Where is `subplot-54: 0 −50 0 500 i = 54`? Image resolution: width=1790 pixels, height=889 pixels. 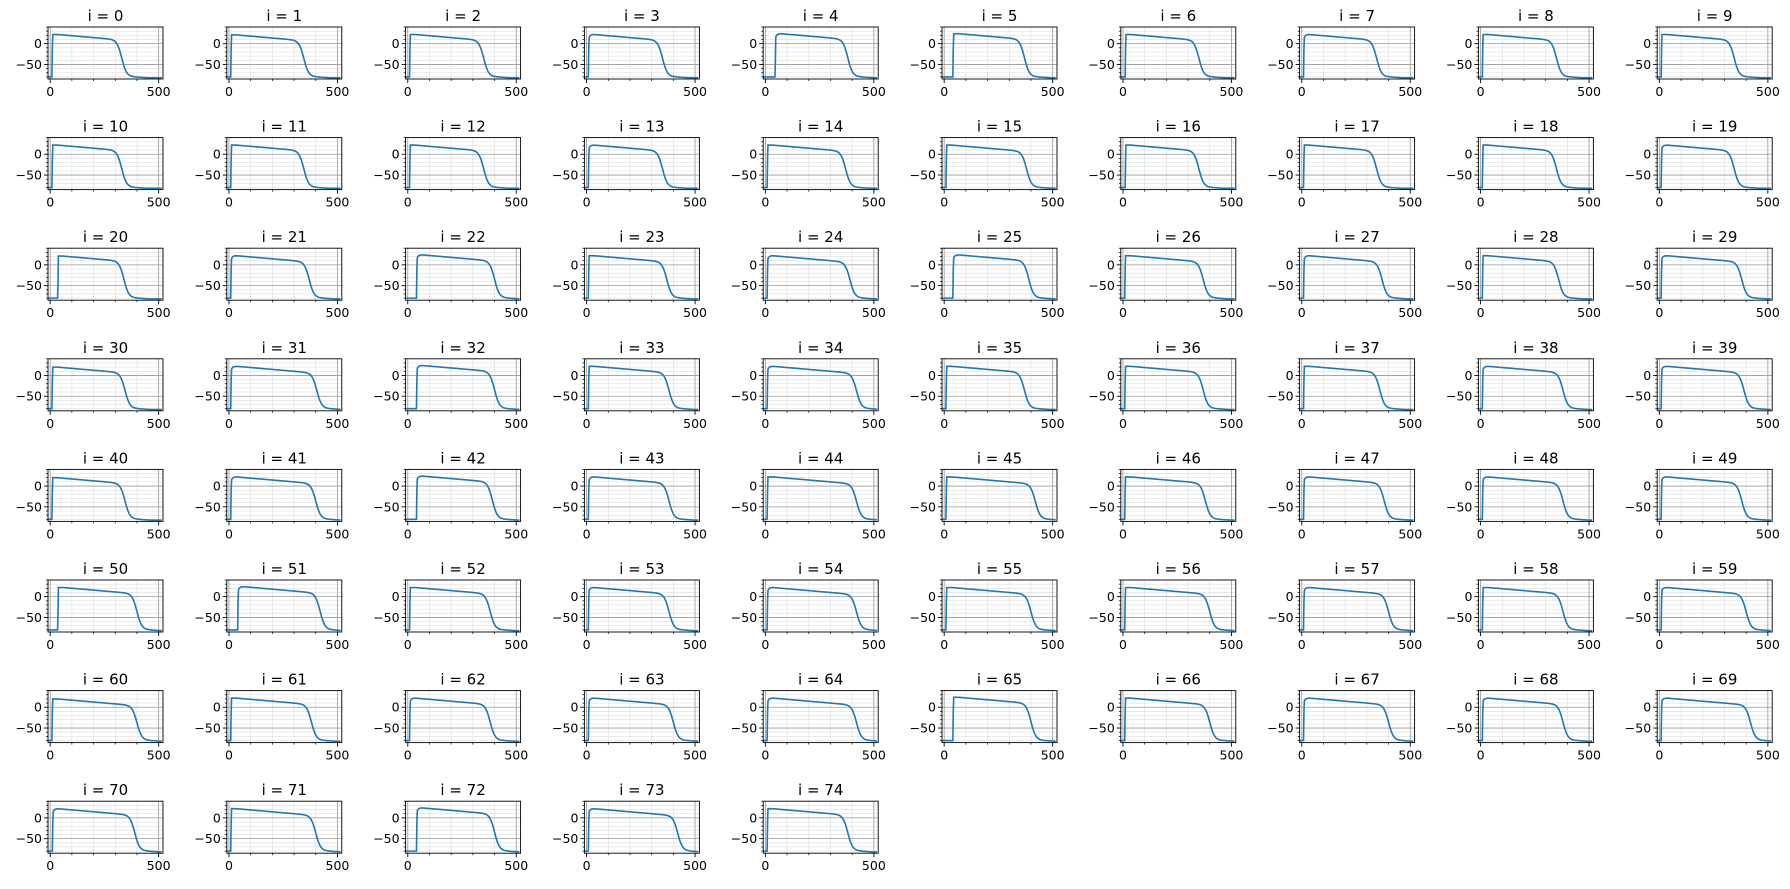 subplot-54: 0 −50 0 500 i = 54 is located at coordinates (808, 606).